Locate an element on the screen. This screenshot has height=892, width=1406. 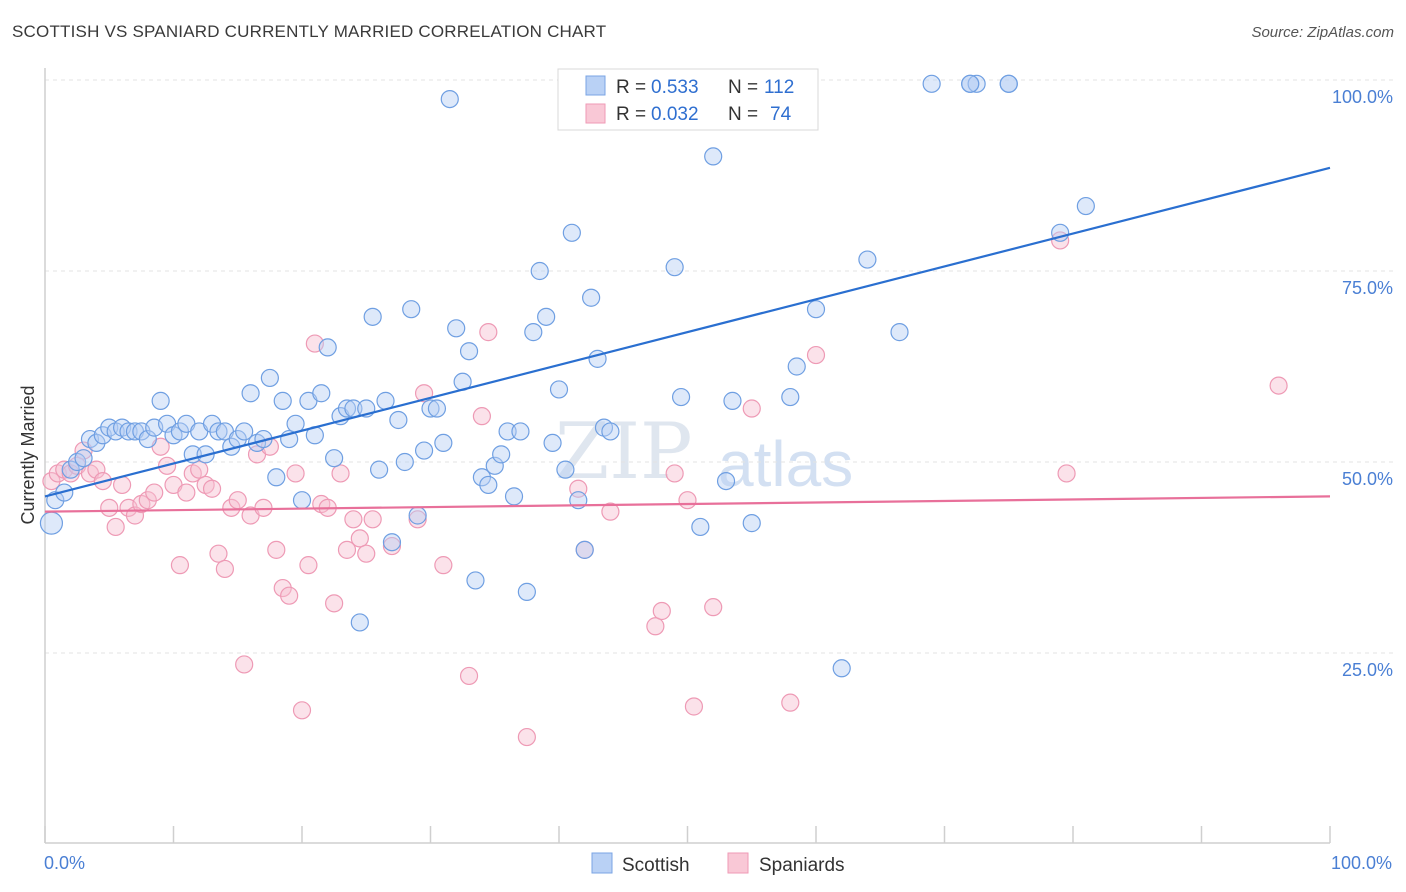
bottom-swatch-spaniards is located at coordinates (738, 863).